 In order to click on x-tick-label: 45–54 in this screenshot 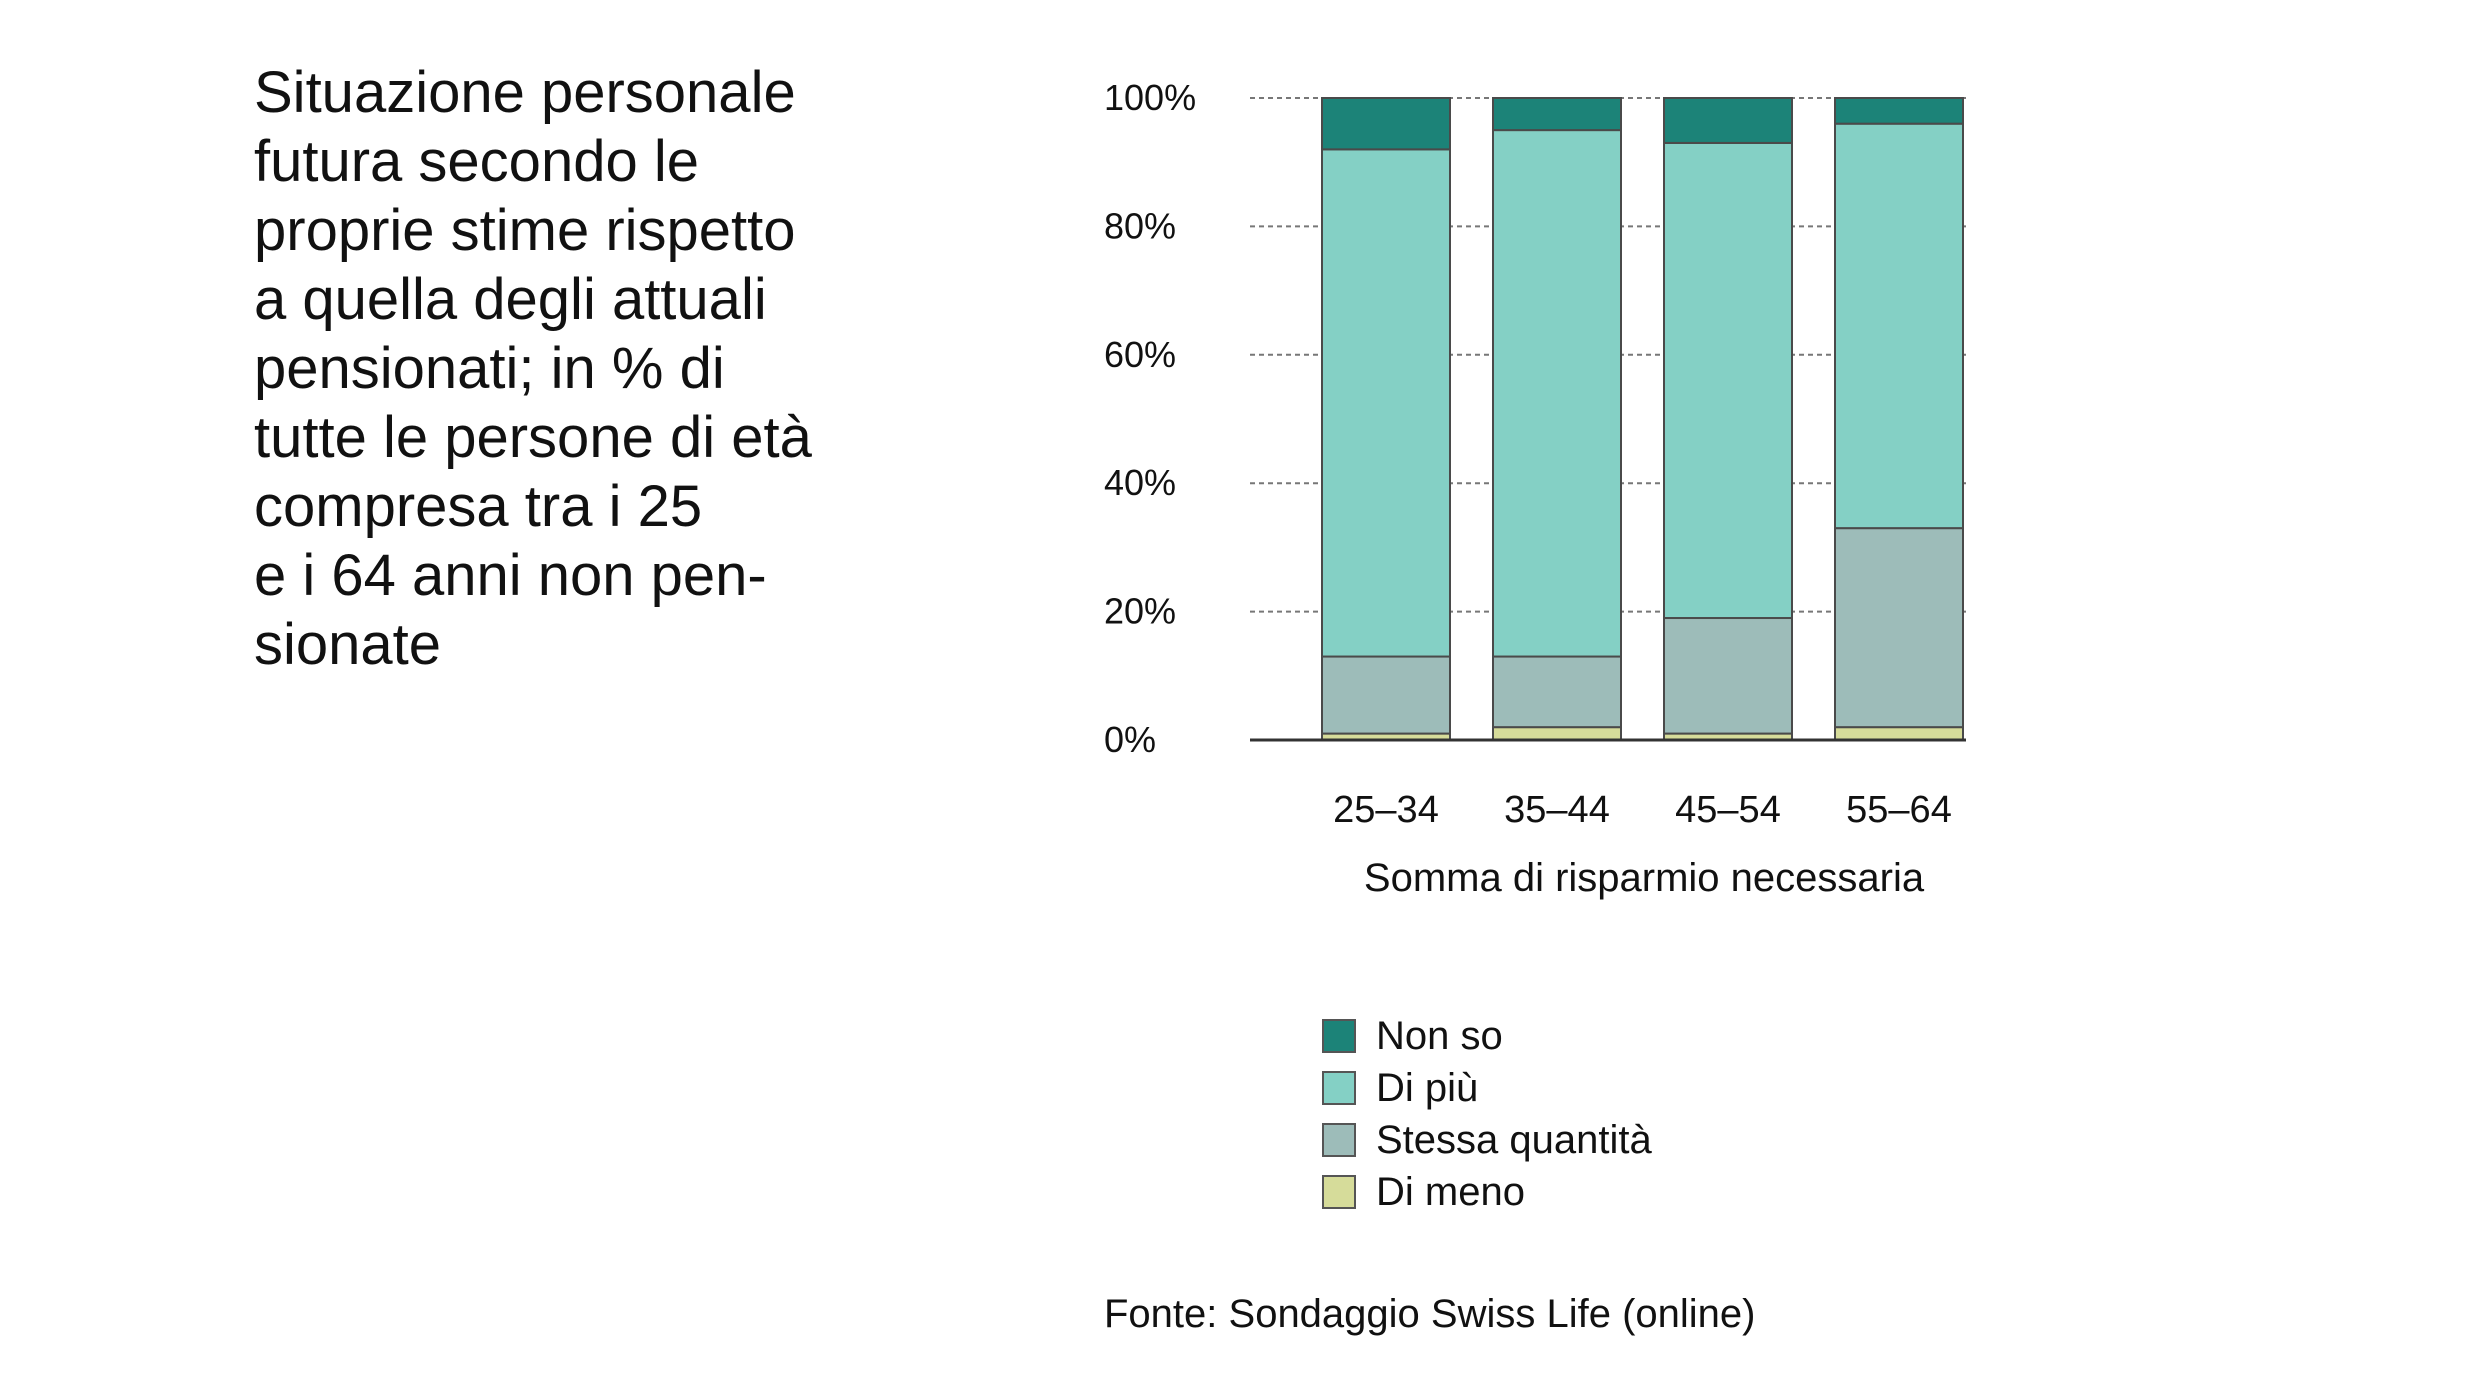, I will do `click(1728, 810)`.